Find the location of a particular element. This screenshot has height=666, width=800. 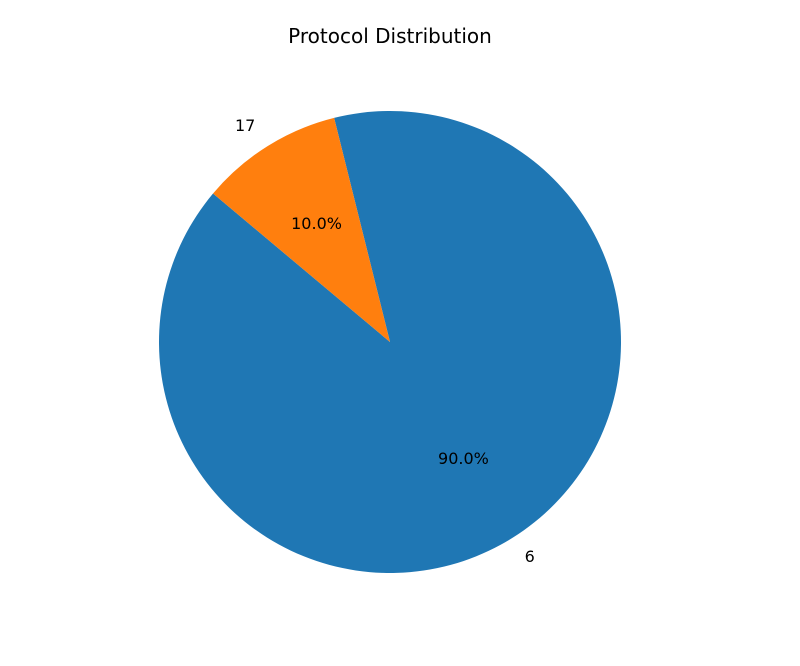

slice-label-17: 17 is located at coordinates (245, 125).